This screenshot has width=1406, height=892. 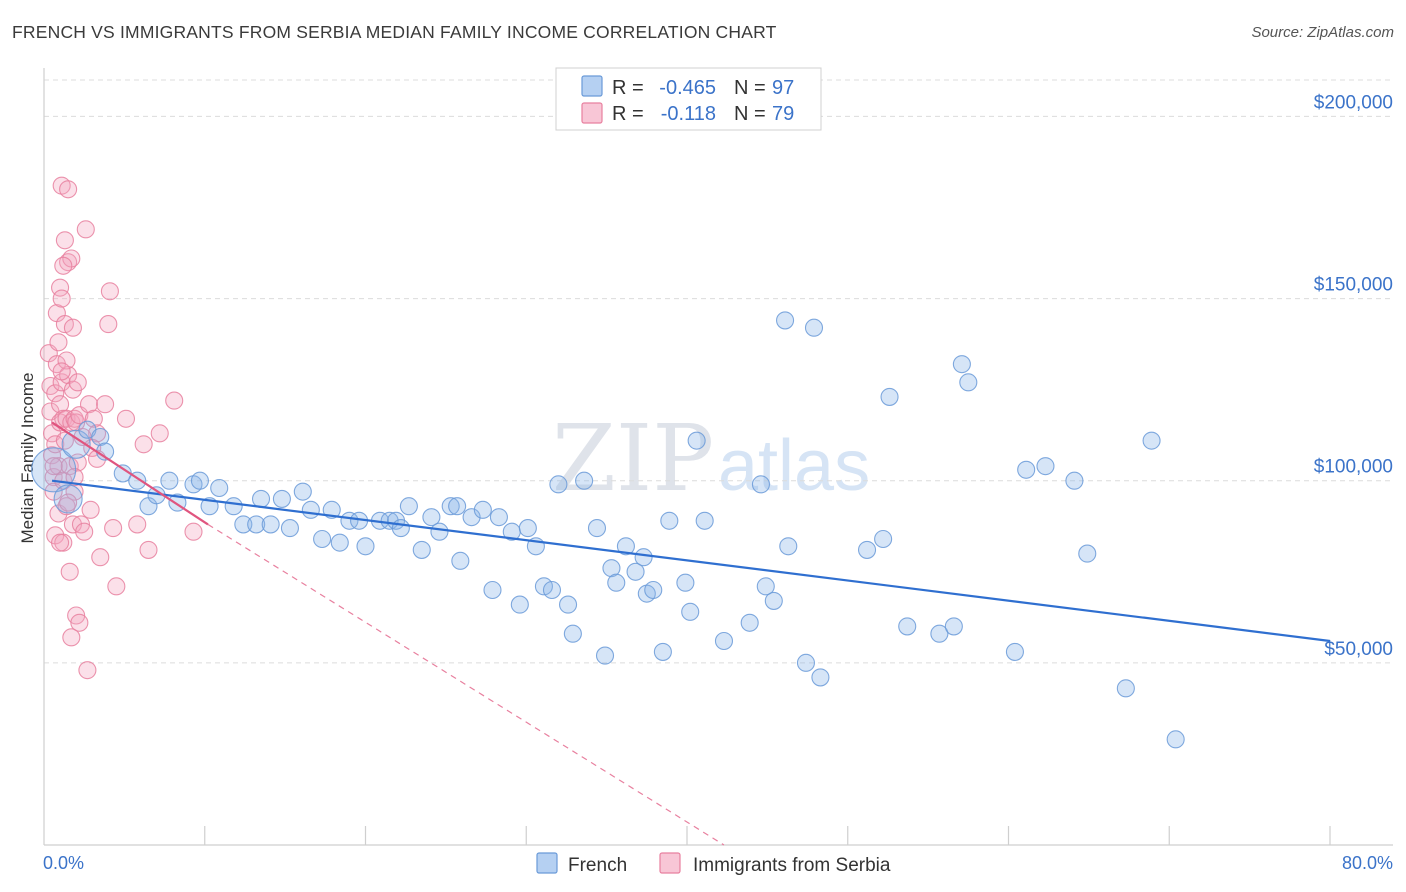 What do you see at coordinates (597, 865) in the screenshot?
I see `legend-french-label: French` at bounding box center [597, 865].